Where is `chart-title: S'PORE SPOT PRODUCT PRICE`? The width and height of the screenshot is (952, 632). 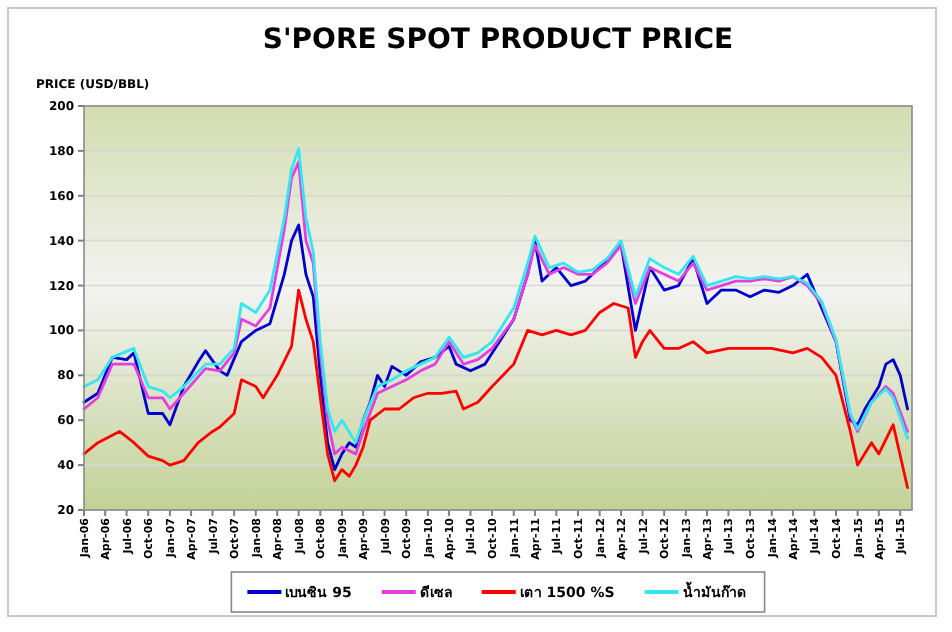 chart-title: S'PORE SPOT PRODUCT PRICE is located at coordinates (498, 40).